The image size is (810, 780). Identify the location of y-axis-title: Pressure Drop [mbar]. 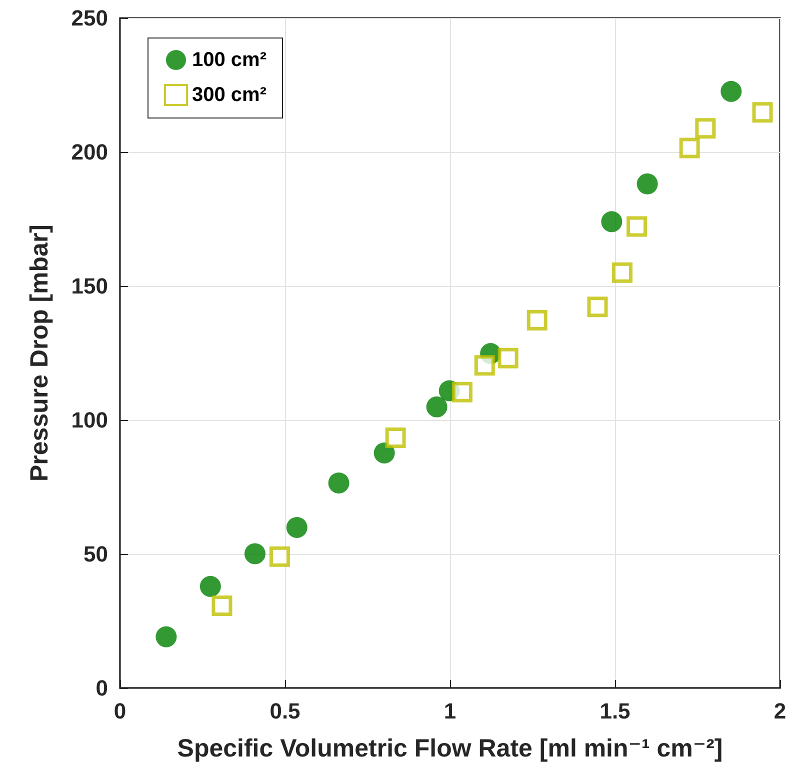
(40, 353).